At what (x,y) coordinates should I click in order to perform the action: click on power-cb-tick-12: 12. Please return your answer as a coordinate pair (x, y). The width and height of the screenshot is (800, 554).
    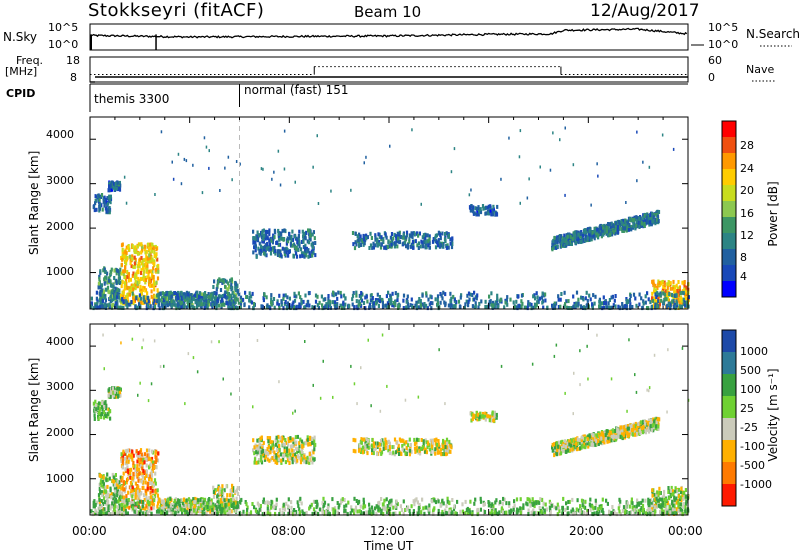
    Looking at the image, I should click on (747, 235).